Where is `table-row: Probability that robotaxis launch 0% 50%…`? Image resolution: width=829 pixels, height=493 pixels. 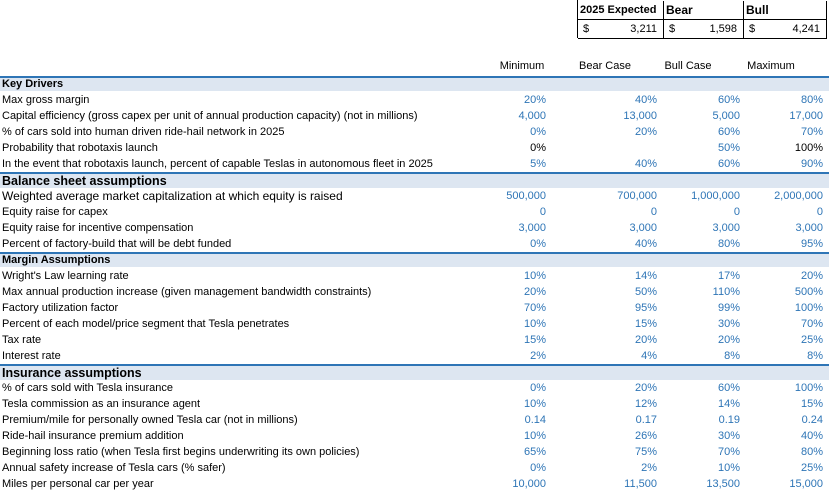 table-row: Probability that robotaxis launch 0% 50%… is located at coordinates (414, 148).